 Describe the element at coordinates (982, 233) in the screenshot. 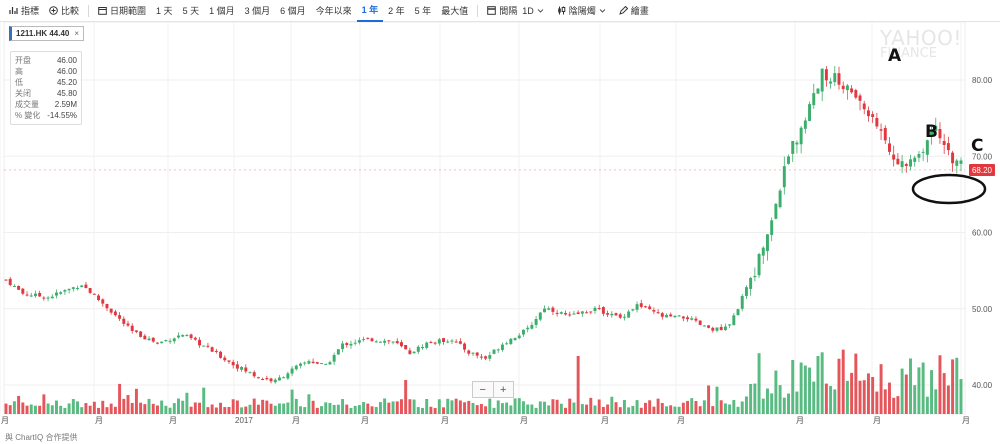

I see `y-axis: 80.00 70.00 60.00 50.00 40.00` at that location.